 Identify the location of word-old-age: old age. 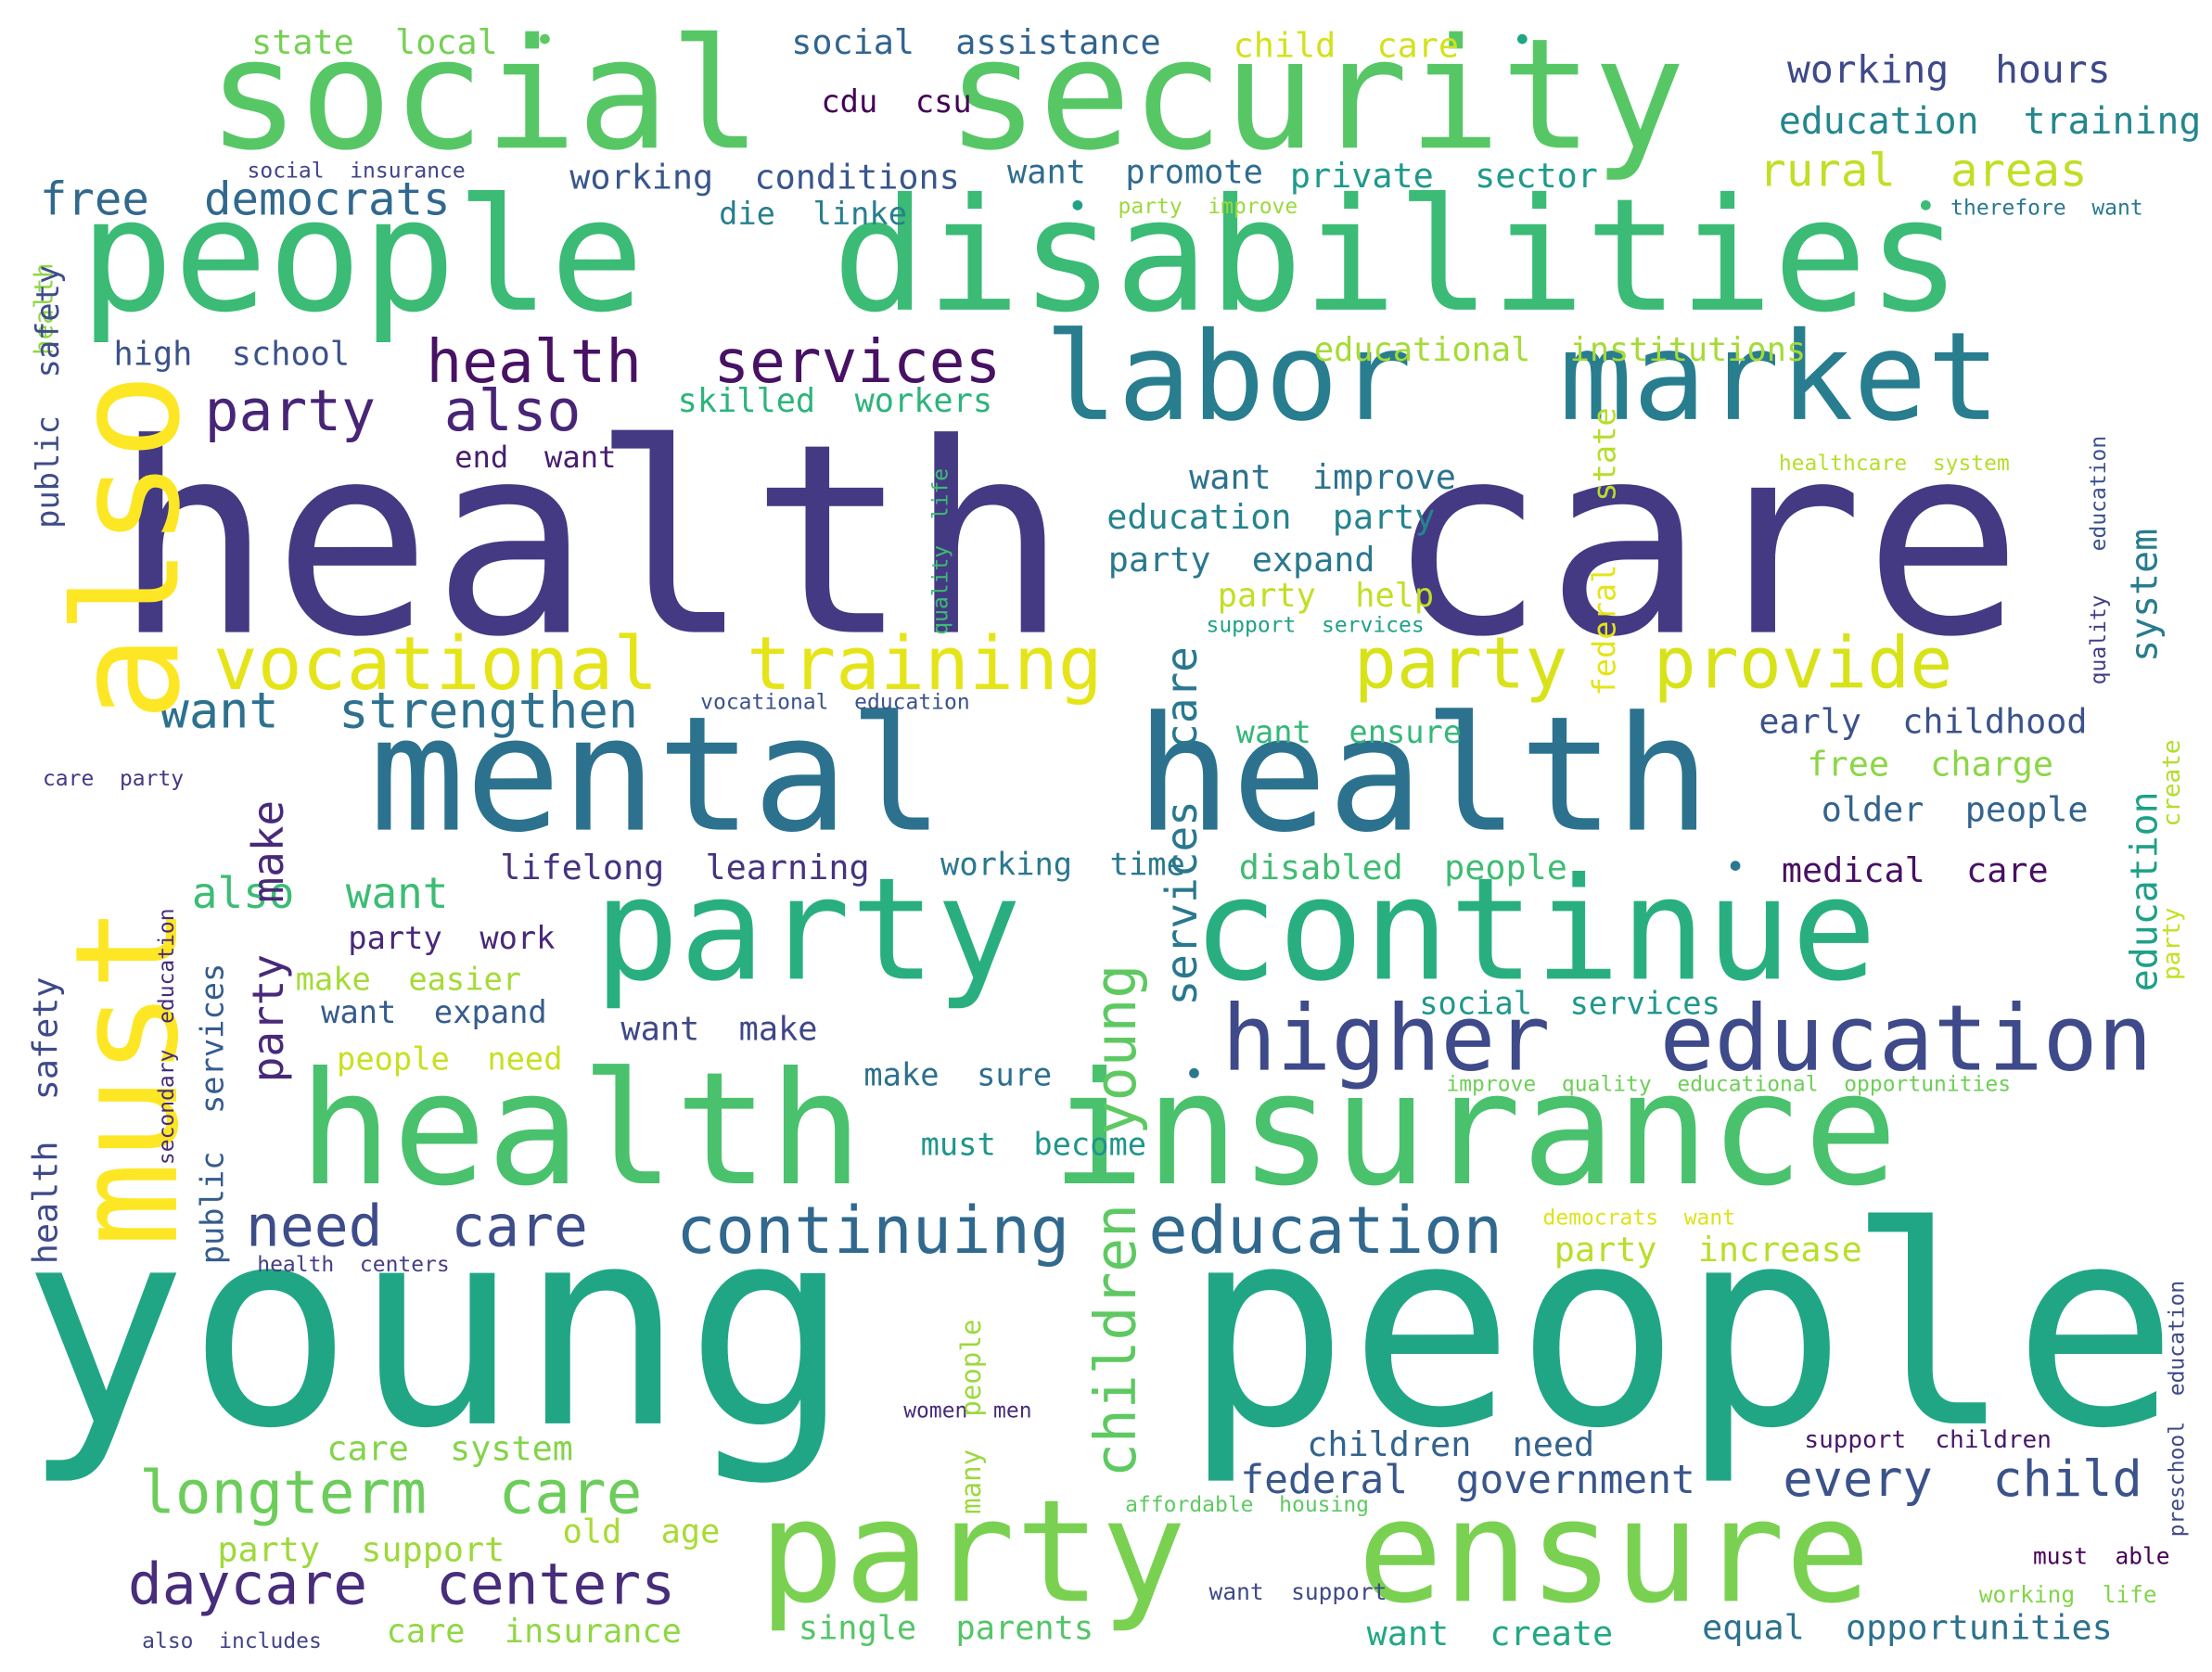
(641, 1532).